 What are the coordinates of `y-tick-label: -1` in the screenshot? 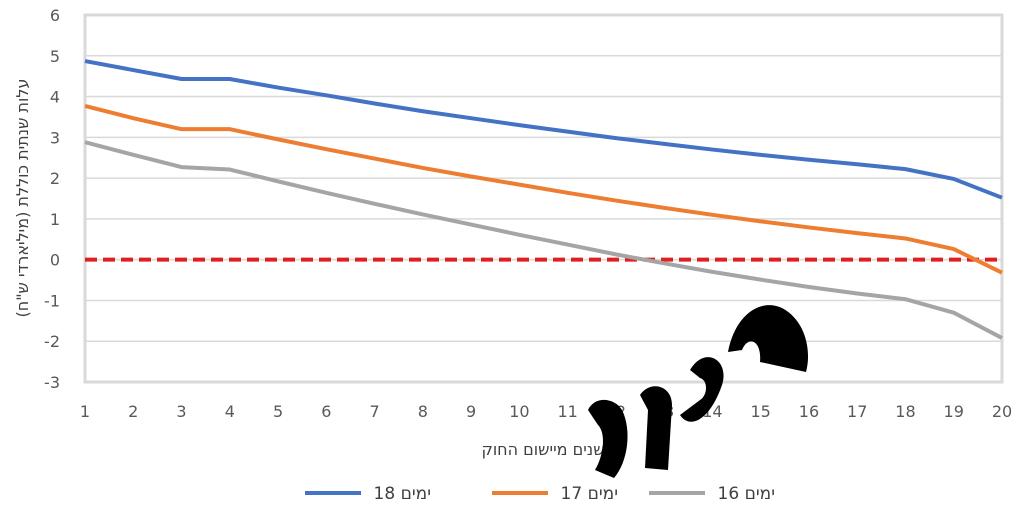 It's located at (52, 300).